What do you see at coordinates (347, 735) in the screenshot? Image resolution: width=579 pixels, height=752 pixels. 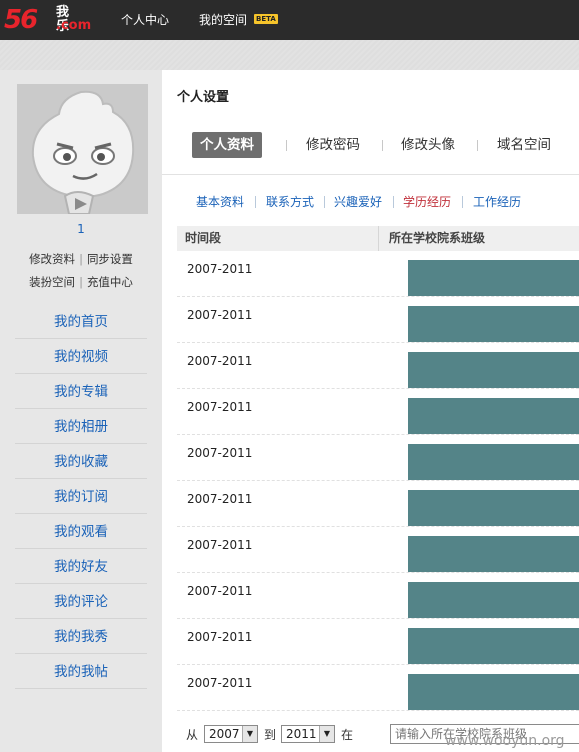 I see `at-label: 在` at bounding box center [347, 735].